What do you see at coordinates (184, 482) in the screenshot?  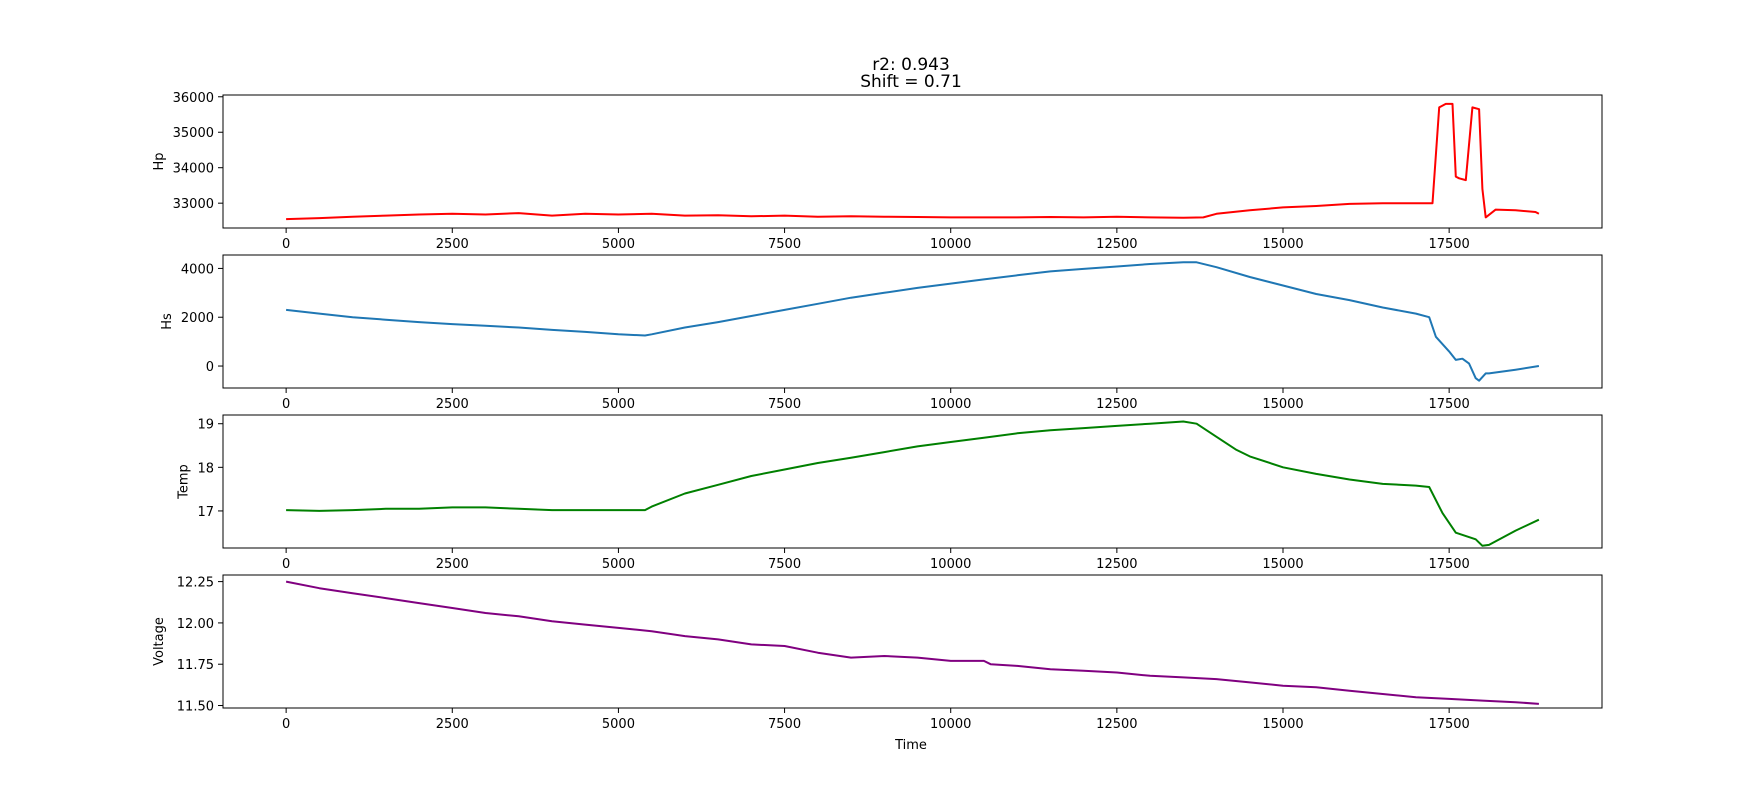 I see `y-axis-label: Temp` at bounding box center [184, 482].